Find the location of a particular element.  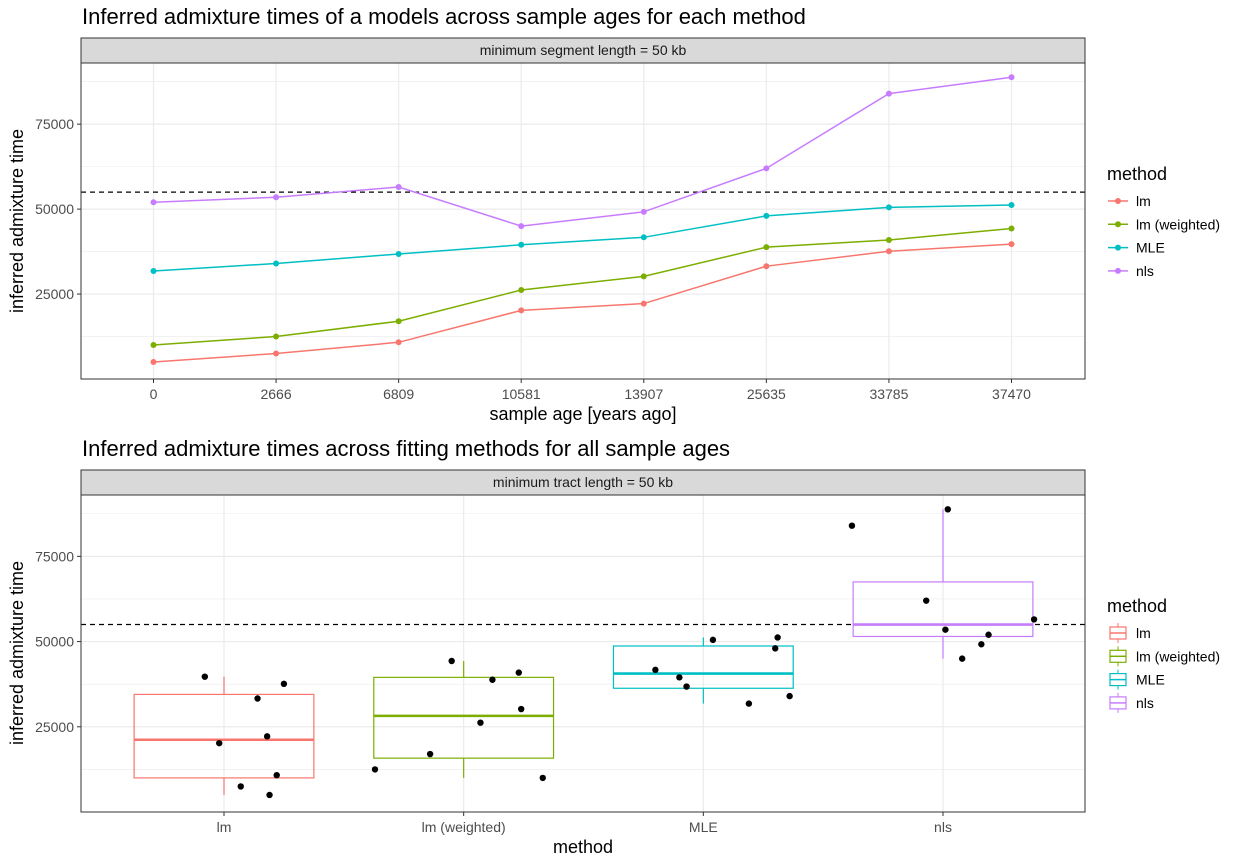

x-tick-label: 25635 is located at coordinates (766, 394).